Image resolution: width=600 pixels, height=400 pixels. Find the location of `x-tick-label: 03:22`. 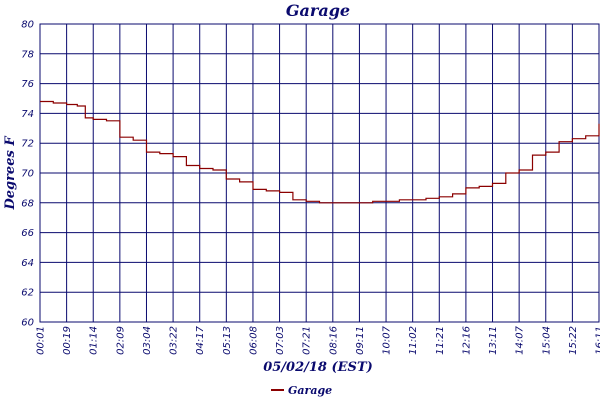

x-tick-label: 03:22 is located at coordinates (174, 340).